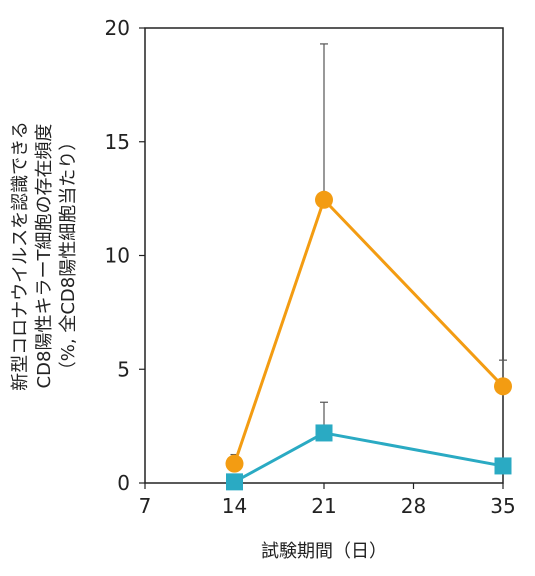 The width and height of the screenshot is (535, 576). What do you see at coordinates (502, 506) in the screenshot?
I see `x-tick-label: 35` at bounding box center [502, 506].